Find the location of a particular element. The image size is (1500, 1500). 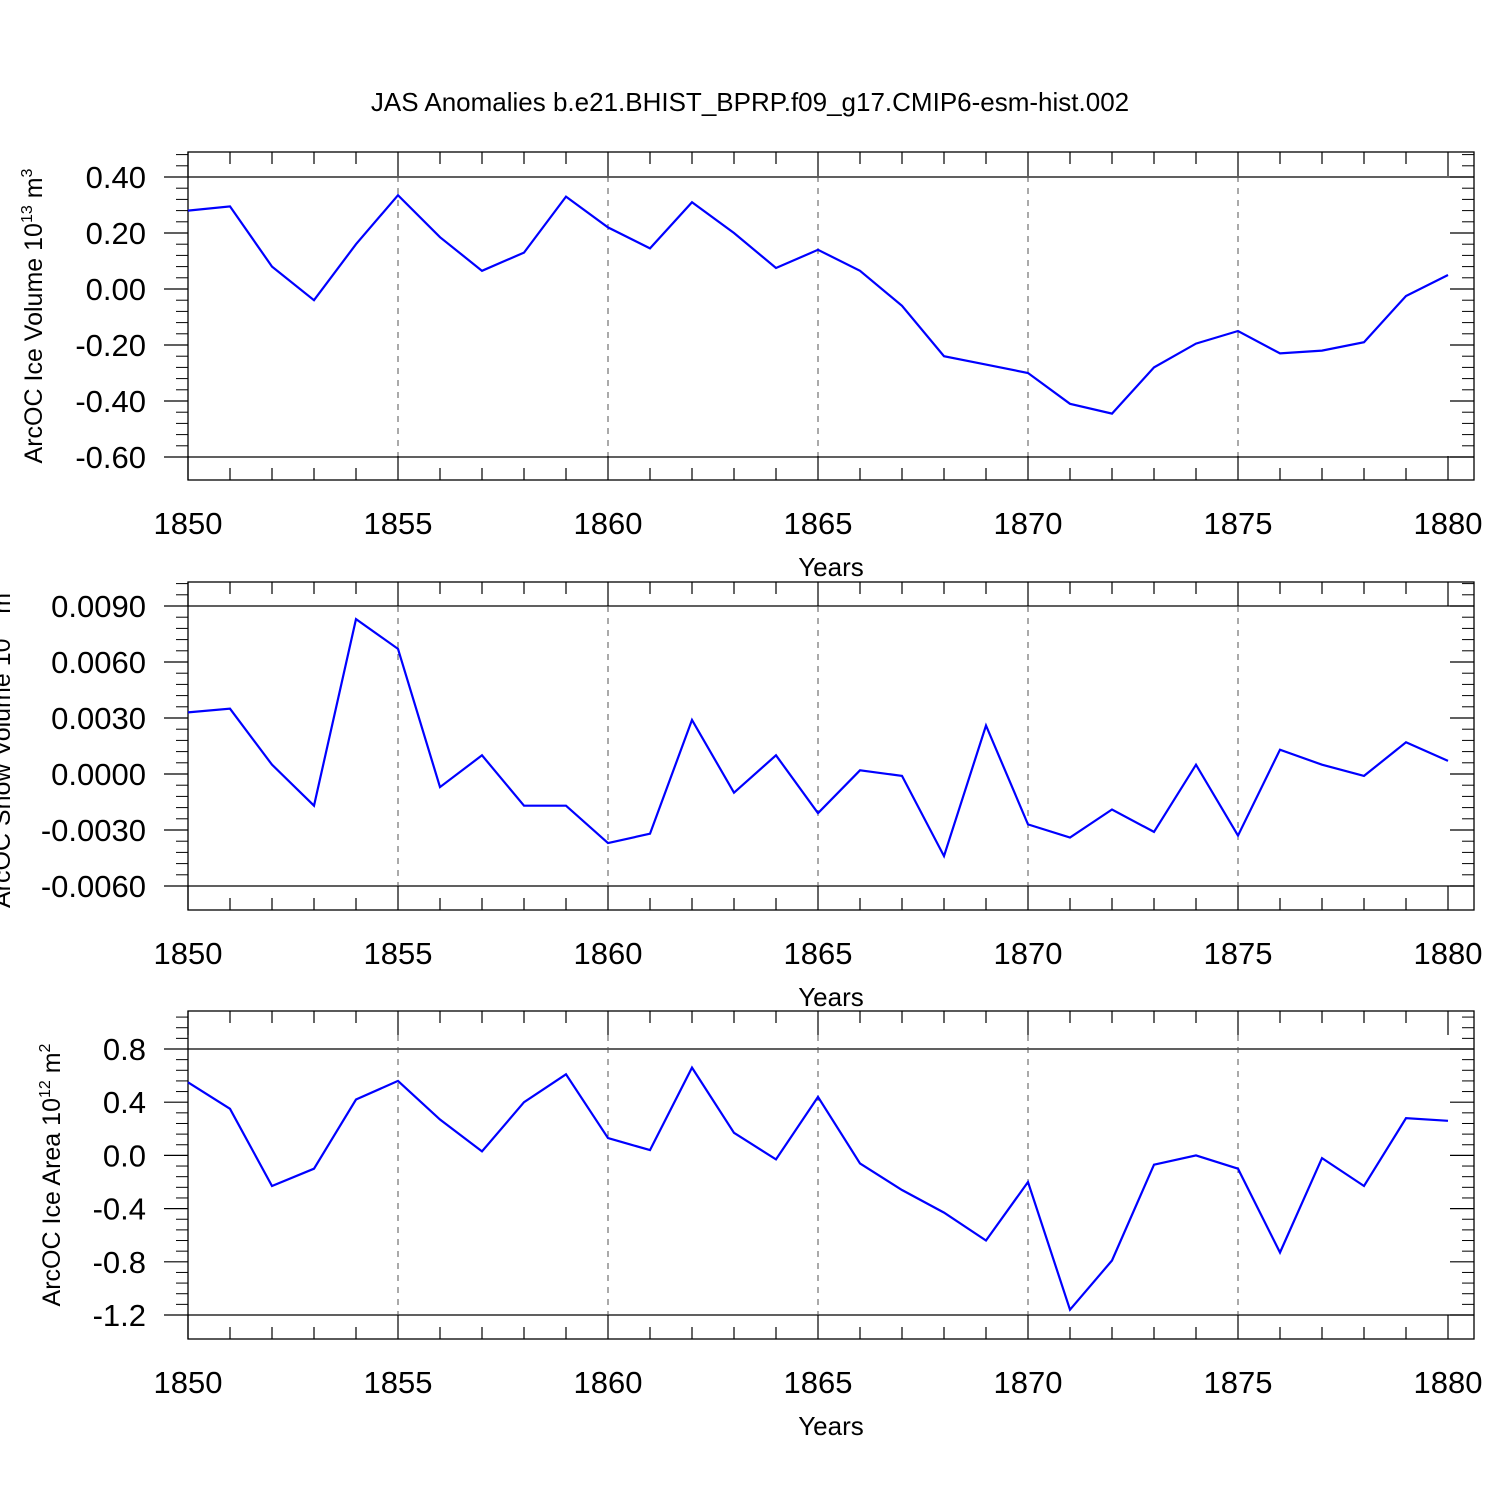

y-tick-label: 0.0 is located at coordinates (124, 1155).